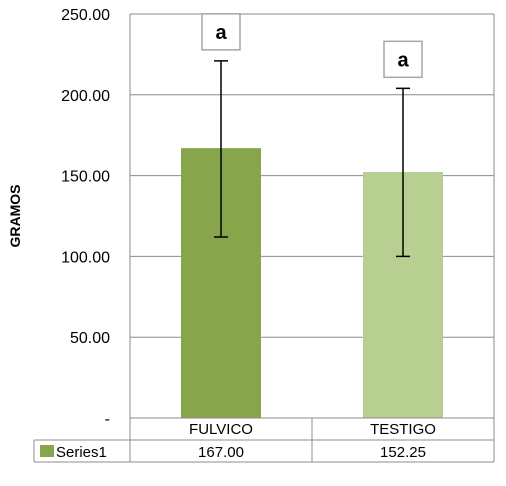 The width and height of the screenshot is (506, 486). I want to click on data-table: FULVICO 167.00 TESTIGO 152.25 Series1, so click(264, 440).